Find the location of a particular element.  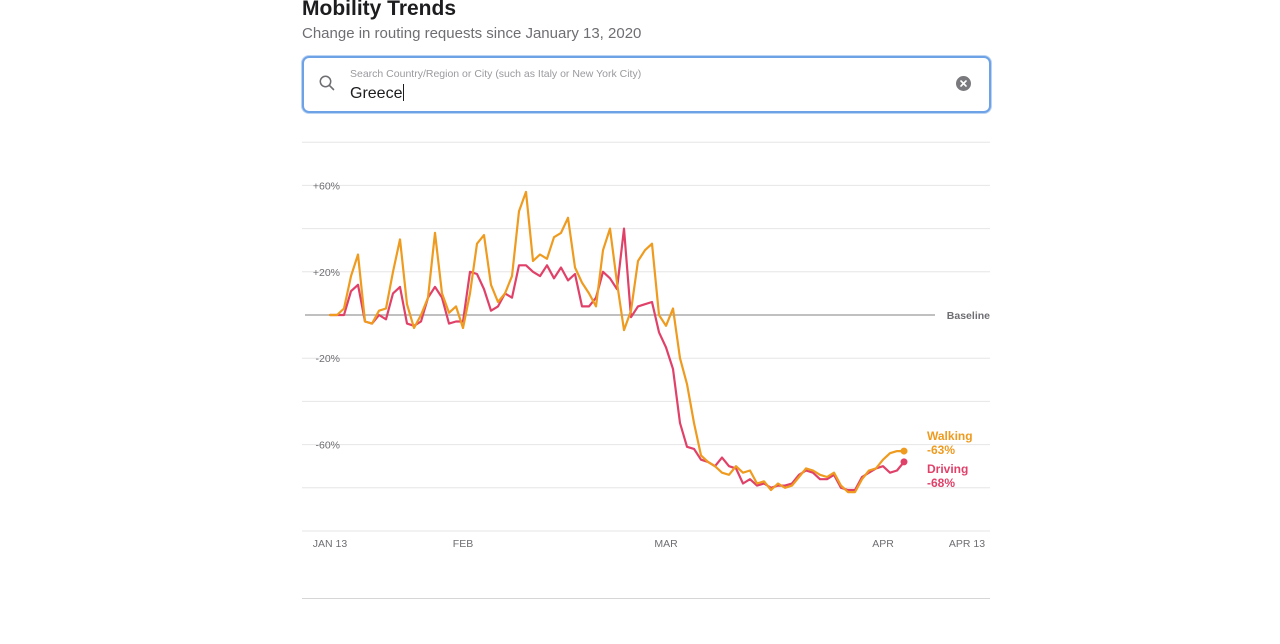

page-title: Mobility Trends is located at coordinates (379, 10).